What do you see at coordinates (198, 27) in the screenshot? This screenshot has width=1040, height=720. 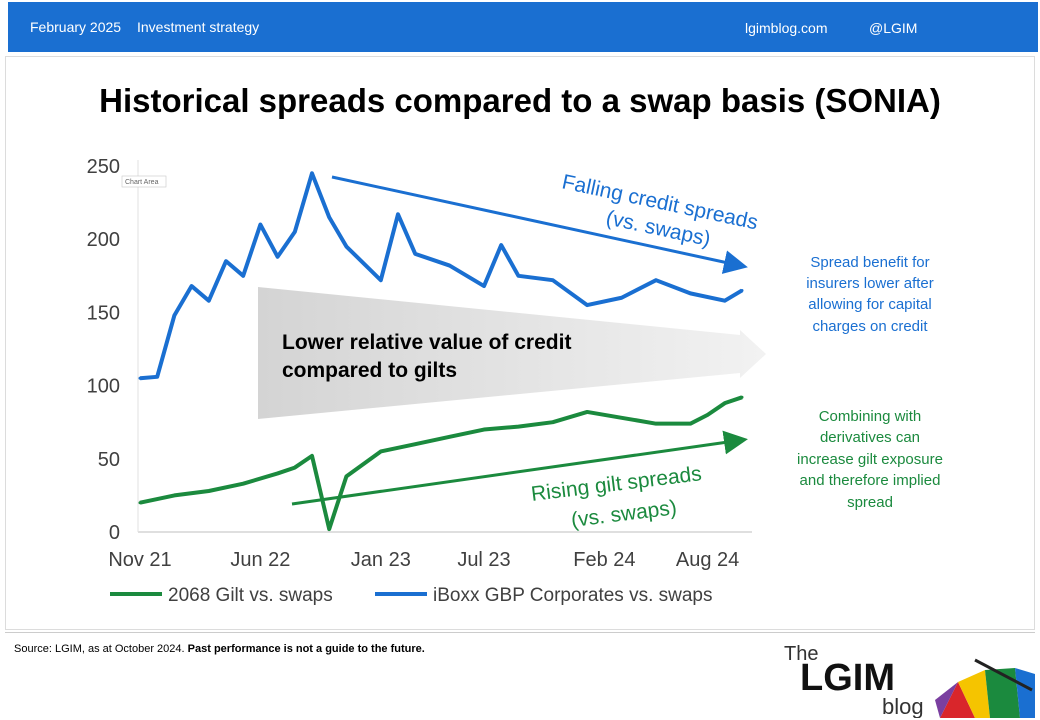 I see `header-category: Investment strategy` at bounding box center [198, 27].